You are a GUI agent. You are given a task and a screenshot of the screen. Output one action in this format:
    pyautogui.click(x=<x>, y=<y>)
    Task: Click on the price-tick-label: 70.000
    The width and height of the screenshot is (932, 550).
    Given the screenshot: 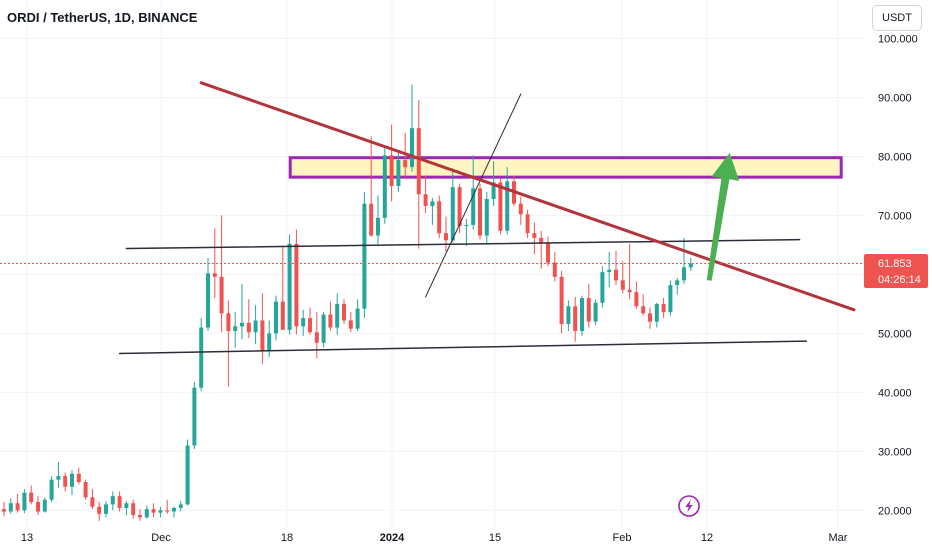 What is the action you would take?
    pyautogui.click(x=895, y=216)
    